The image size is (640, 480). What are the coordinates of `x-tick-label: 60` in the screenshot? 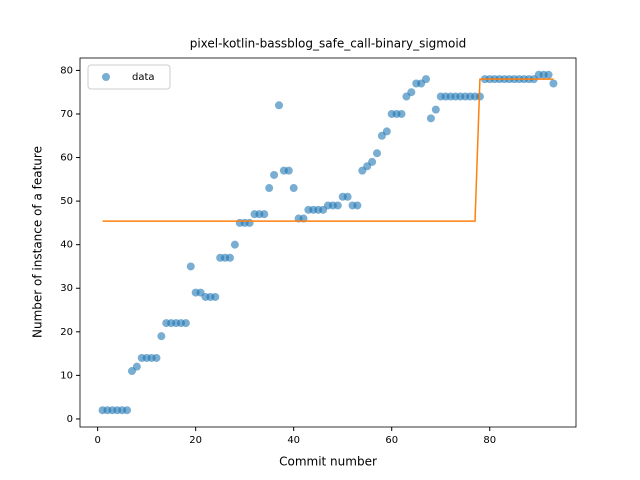 It's located at (391, 440).